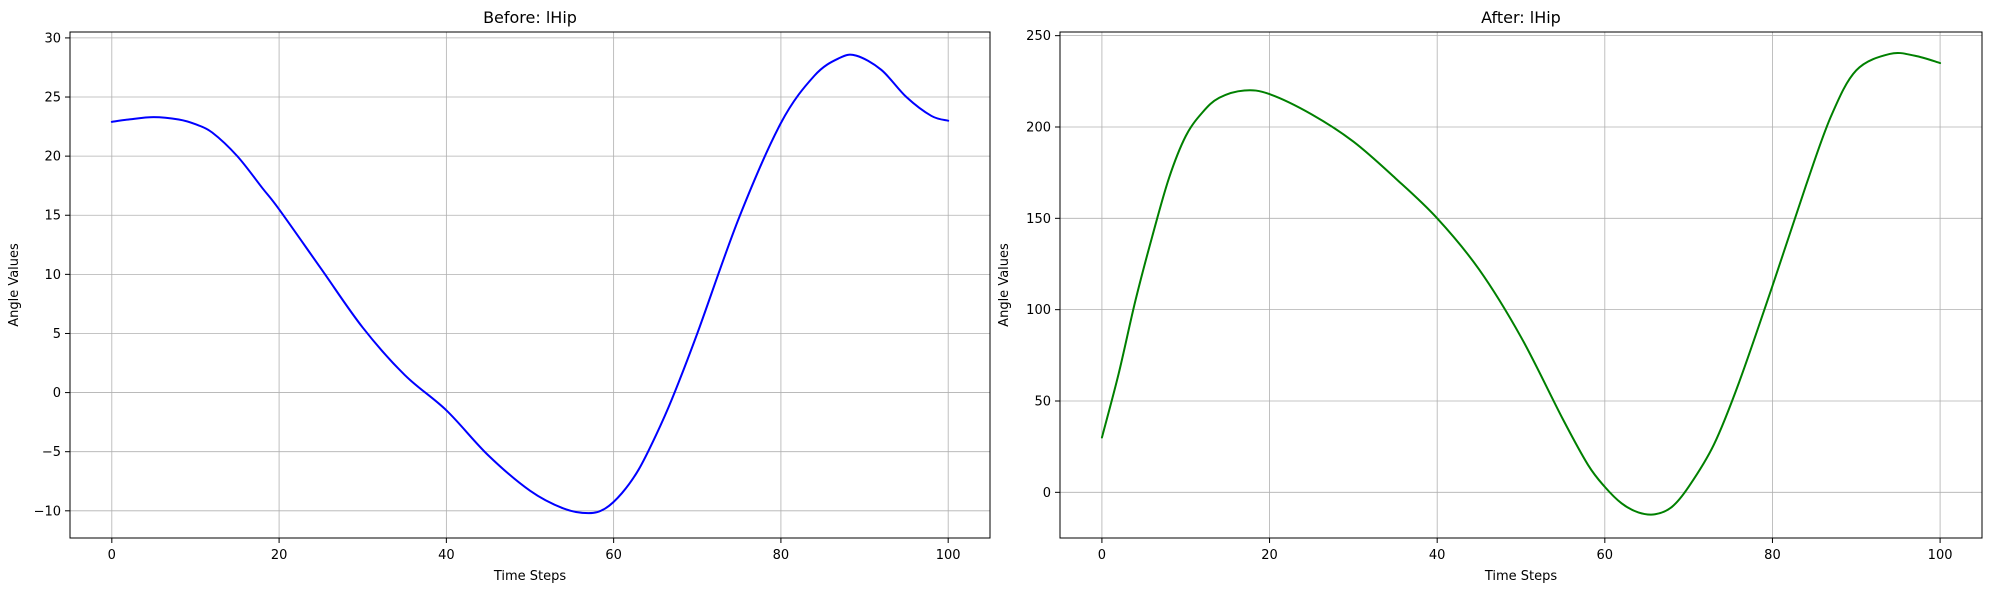  I want to click on y-tick-label: 15, so click(52, 216).